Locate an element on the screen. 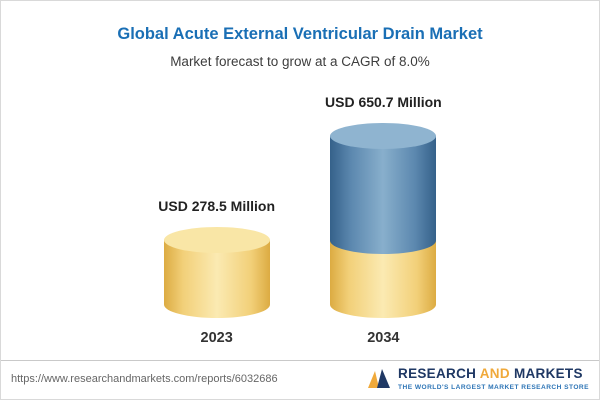 Image resolution: width=600 pixels, height=400 pixels. logo-wordmark: RESEARCH AND MARKETS is located at coordinates (490, 373).